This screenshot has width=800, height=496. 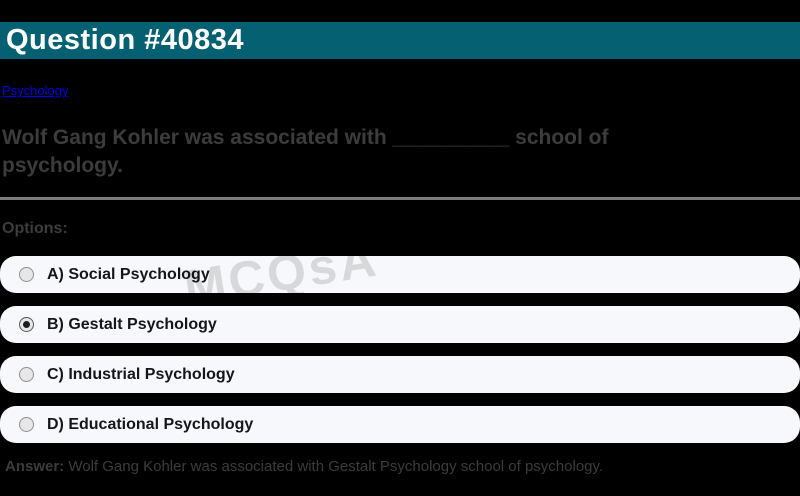 I want to click on question-title: Question #40834, so click(x=125, y=40).